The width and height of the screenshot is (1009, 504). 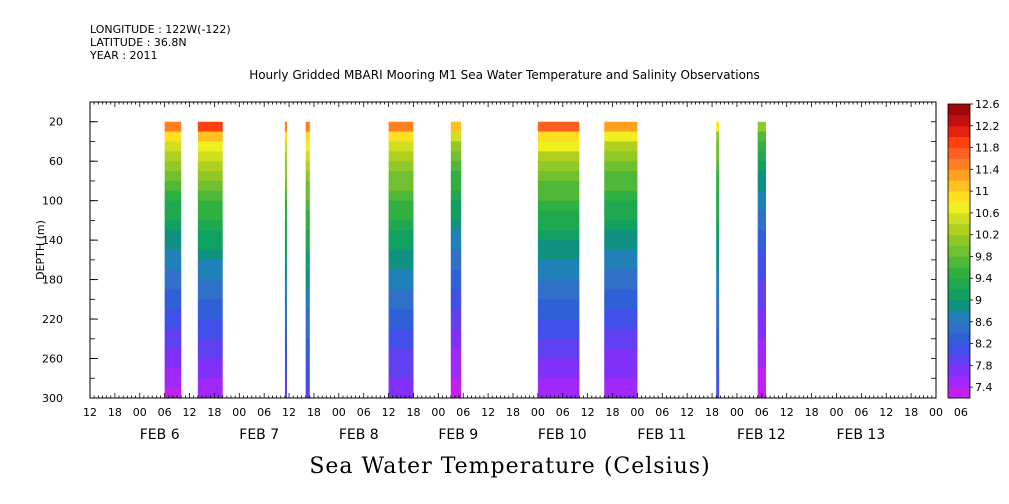 What do you see at coordinates (860, 435) in the screenshot?
I see `x-day-label: FEB 13` at bounding box center [860, 435].